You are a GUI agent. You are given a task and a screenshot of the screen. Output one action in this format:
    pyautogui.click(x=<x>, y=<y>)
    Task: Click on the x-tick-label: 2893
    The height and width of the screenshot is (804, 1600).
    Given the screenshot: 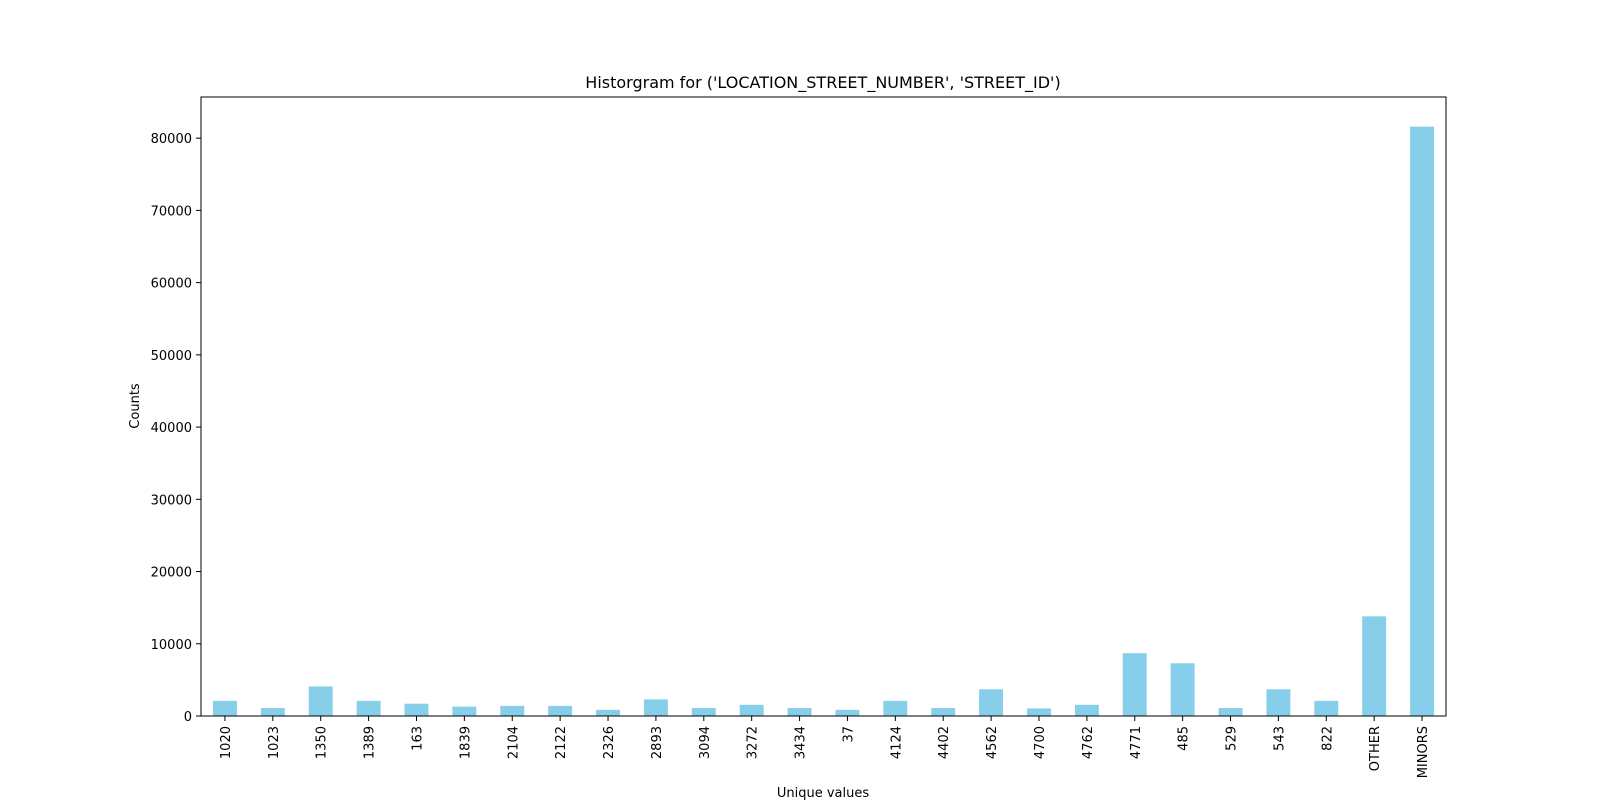 What is the action you would take?
    pyautogui.click(x=657, y=742)
    